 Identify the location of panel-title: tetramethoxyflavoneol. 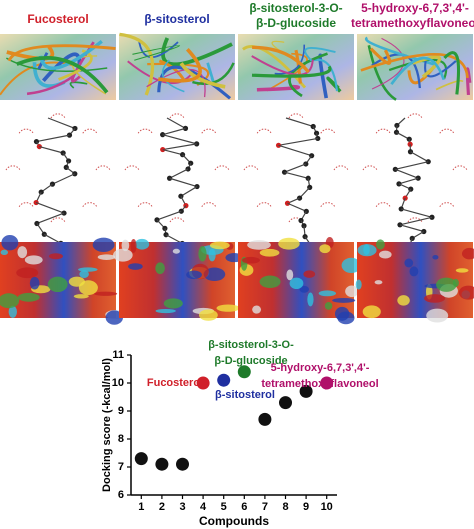
(412, 23).